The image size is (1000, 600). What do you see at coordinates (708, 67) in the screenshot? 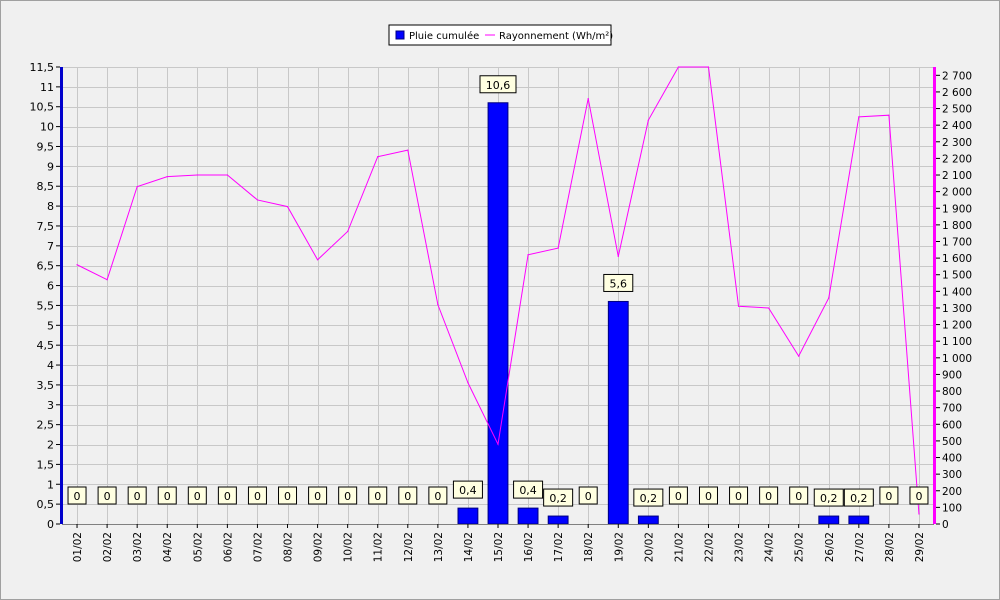
I see `point-radiation-22/02` at bounding box center [708, 67].